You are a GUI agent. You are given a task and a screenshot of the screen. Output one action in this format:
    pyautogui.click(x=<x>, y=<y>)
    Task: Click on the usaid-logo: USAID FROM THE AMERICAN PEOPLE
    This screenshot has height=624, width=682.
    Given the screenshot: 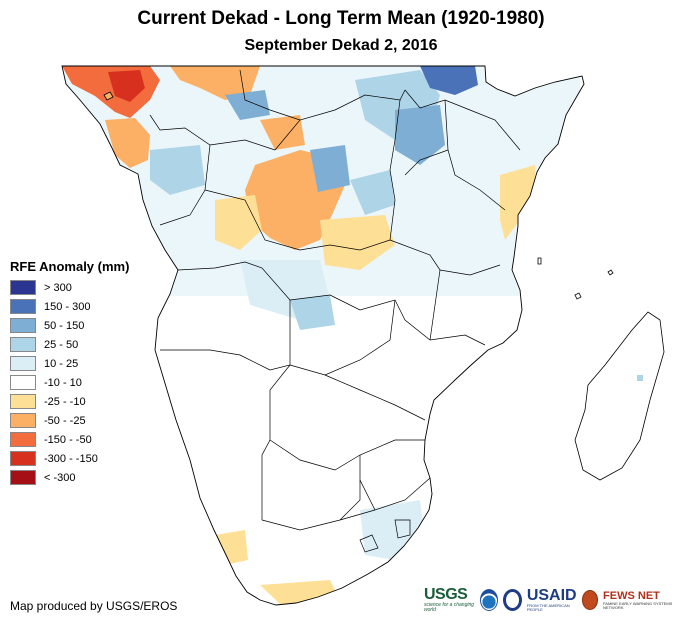 What is the action you would take?
    pyautogui.click(x=552, y=600)
    